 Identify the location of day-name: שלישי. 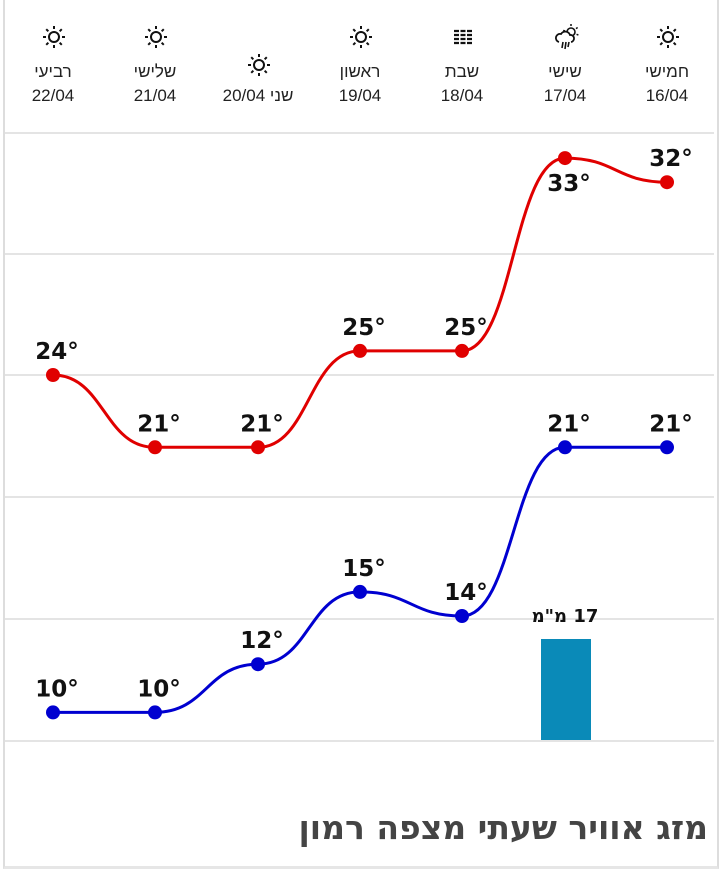
(155, 71).